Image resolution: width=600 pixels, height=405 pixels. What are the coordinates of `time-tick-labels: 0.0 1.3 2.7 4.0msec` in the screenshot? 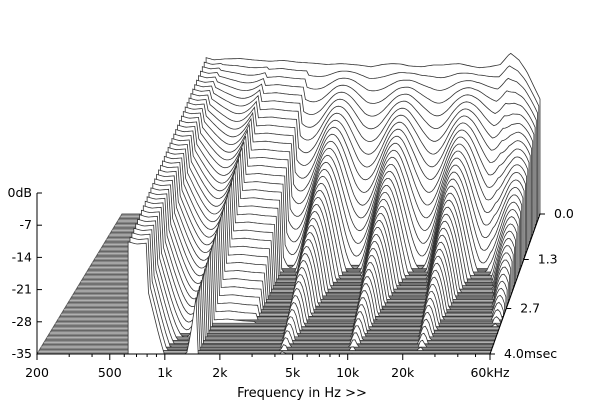 It's located at (539, 283).